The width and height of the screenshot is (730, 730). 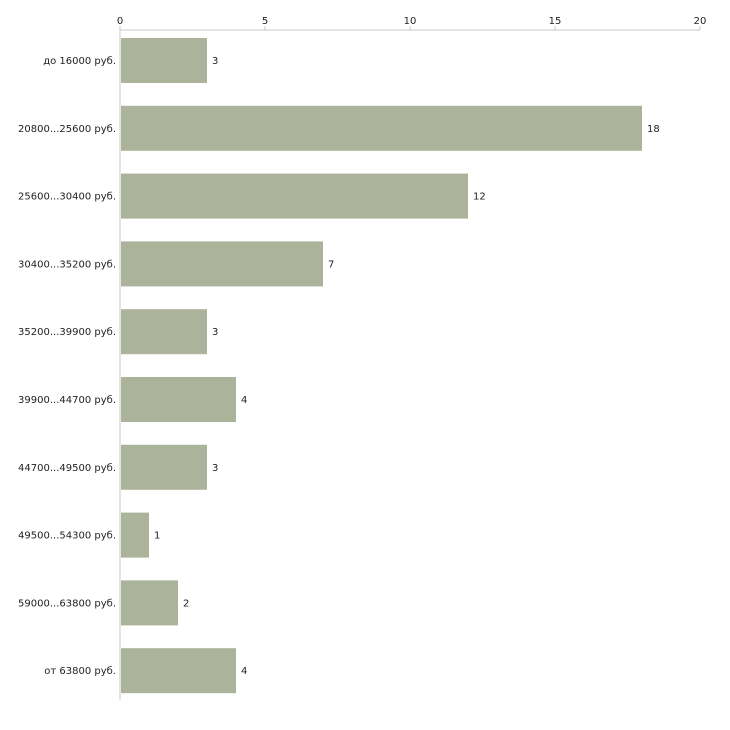 I want to click on category-label: 20800...25600 руб., so click(x=67, y=129).